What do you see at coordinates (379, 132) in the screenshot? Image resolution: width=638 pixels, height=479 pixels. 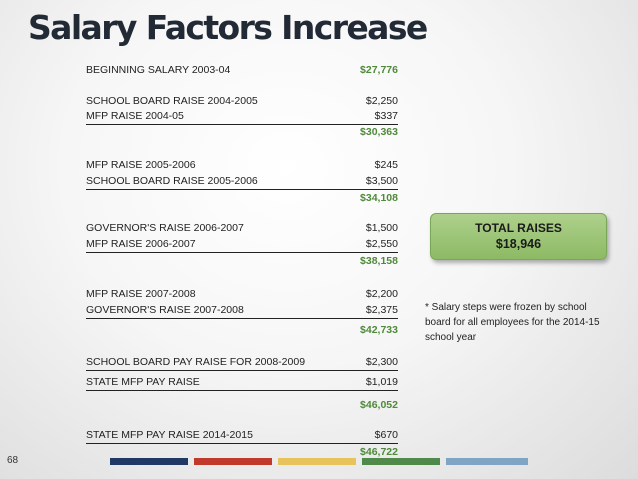 I see `subtotal-value: $30,363` at bounding box center [379, 132].